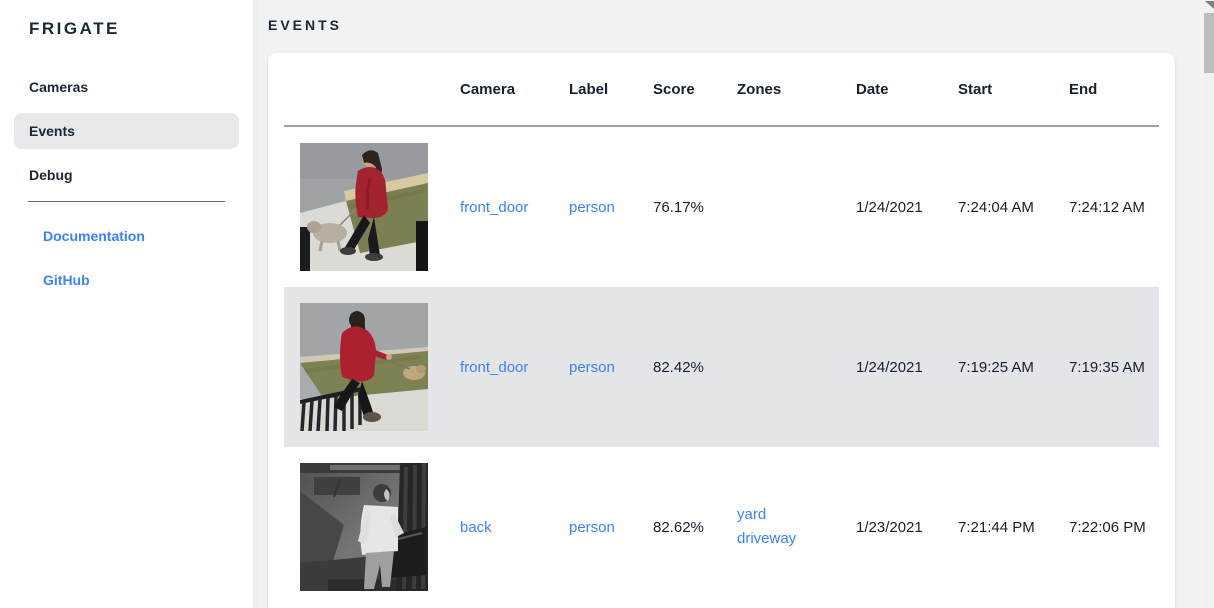 The height and width of the screenshot is (608, 1214). Describe the element at coordinates (66, 280) in the screenshot. I see `sidebar-link-github: GitHub` at that location.